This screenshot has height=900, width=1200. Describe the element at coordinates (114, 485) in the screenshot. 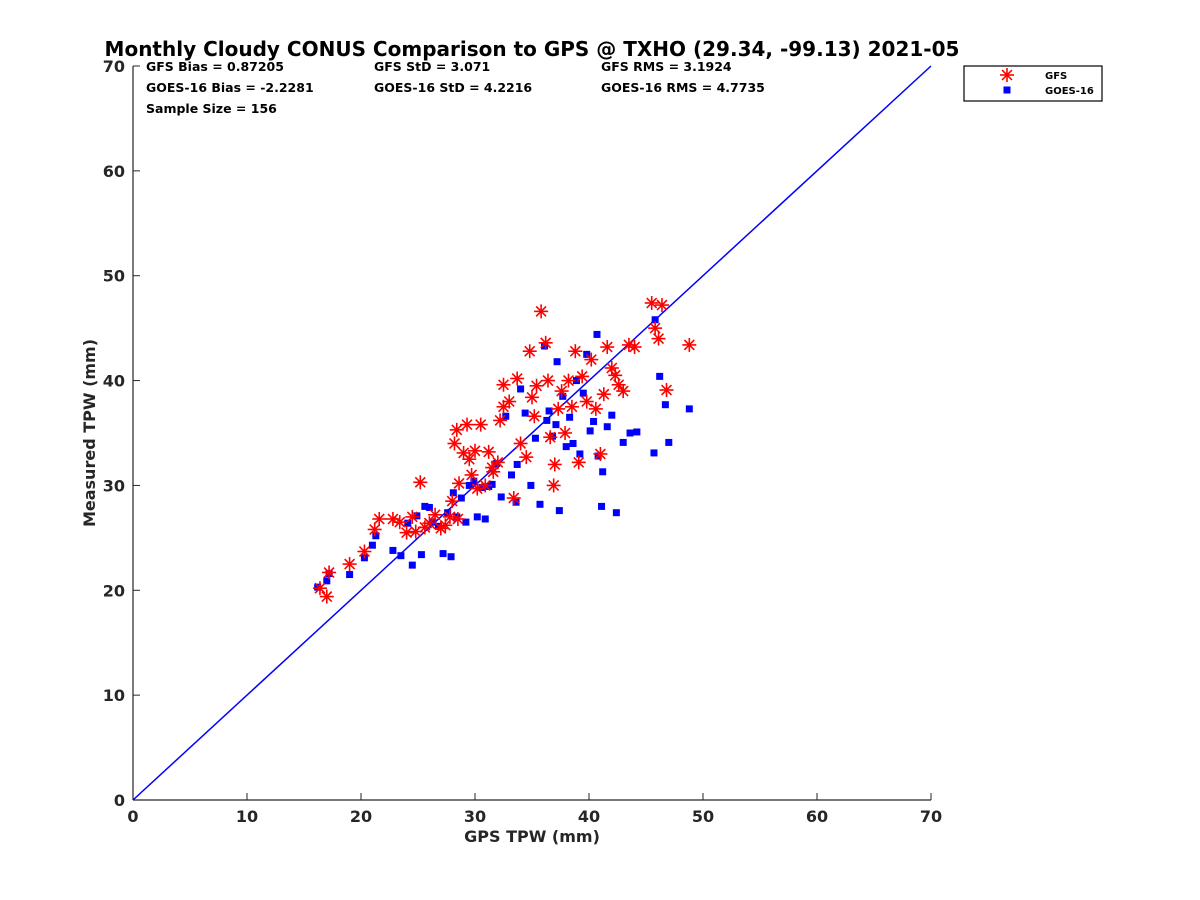

I see `y-tick-label: 30` at that location.